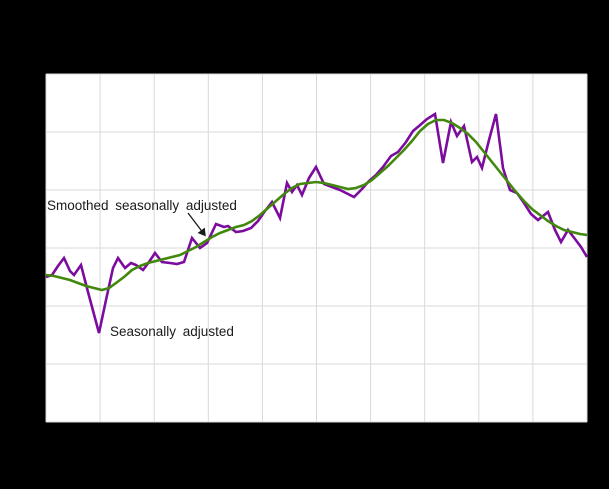 Image resolution: width=609 pixels, height=489 pixels. I want to click on annotation-smoothed-seasonally-adjusted: Smoothed seasonally adjusted, so click(142, 205).